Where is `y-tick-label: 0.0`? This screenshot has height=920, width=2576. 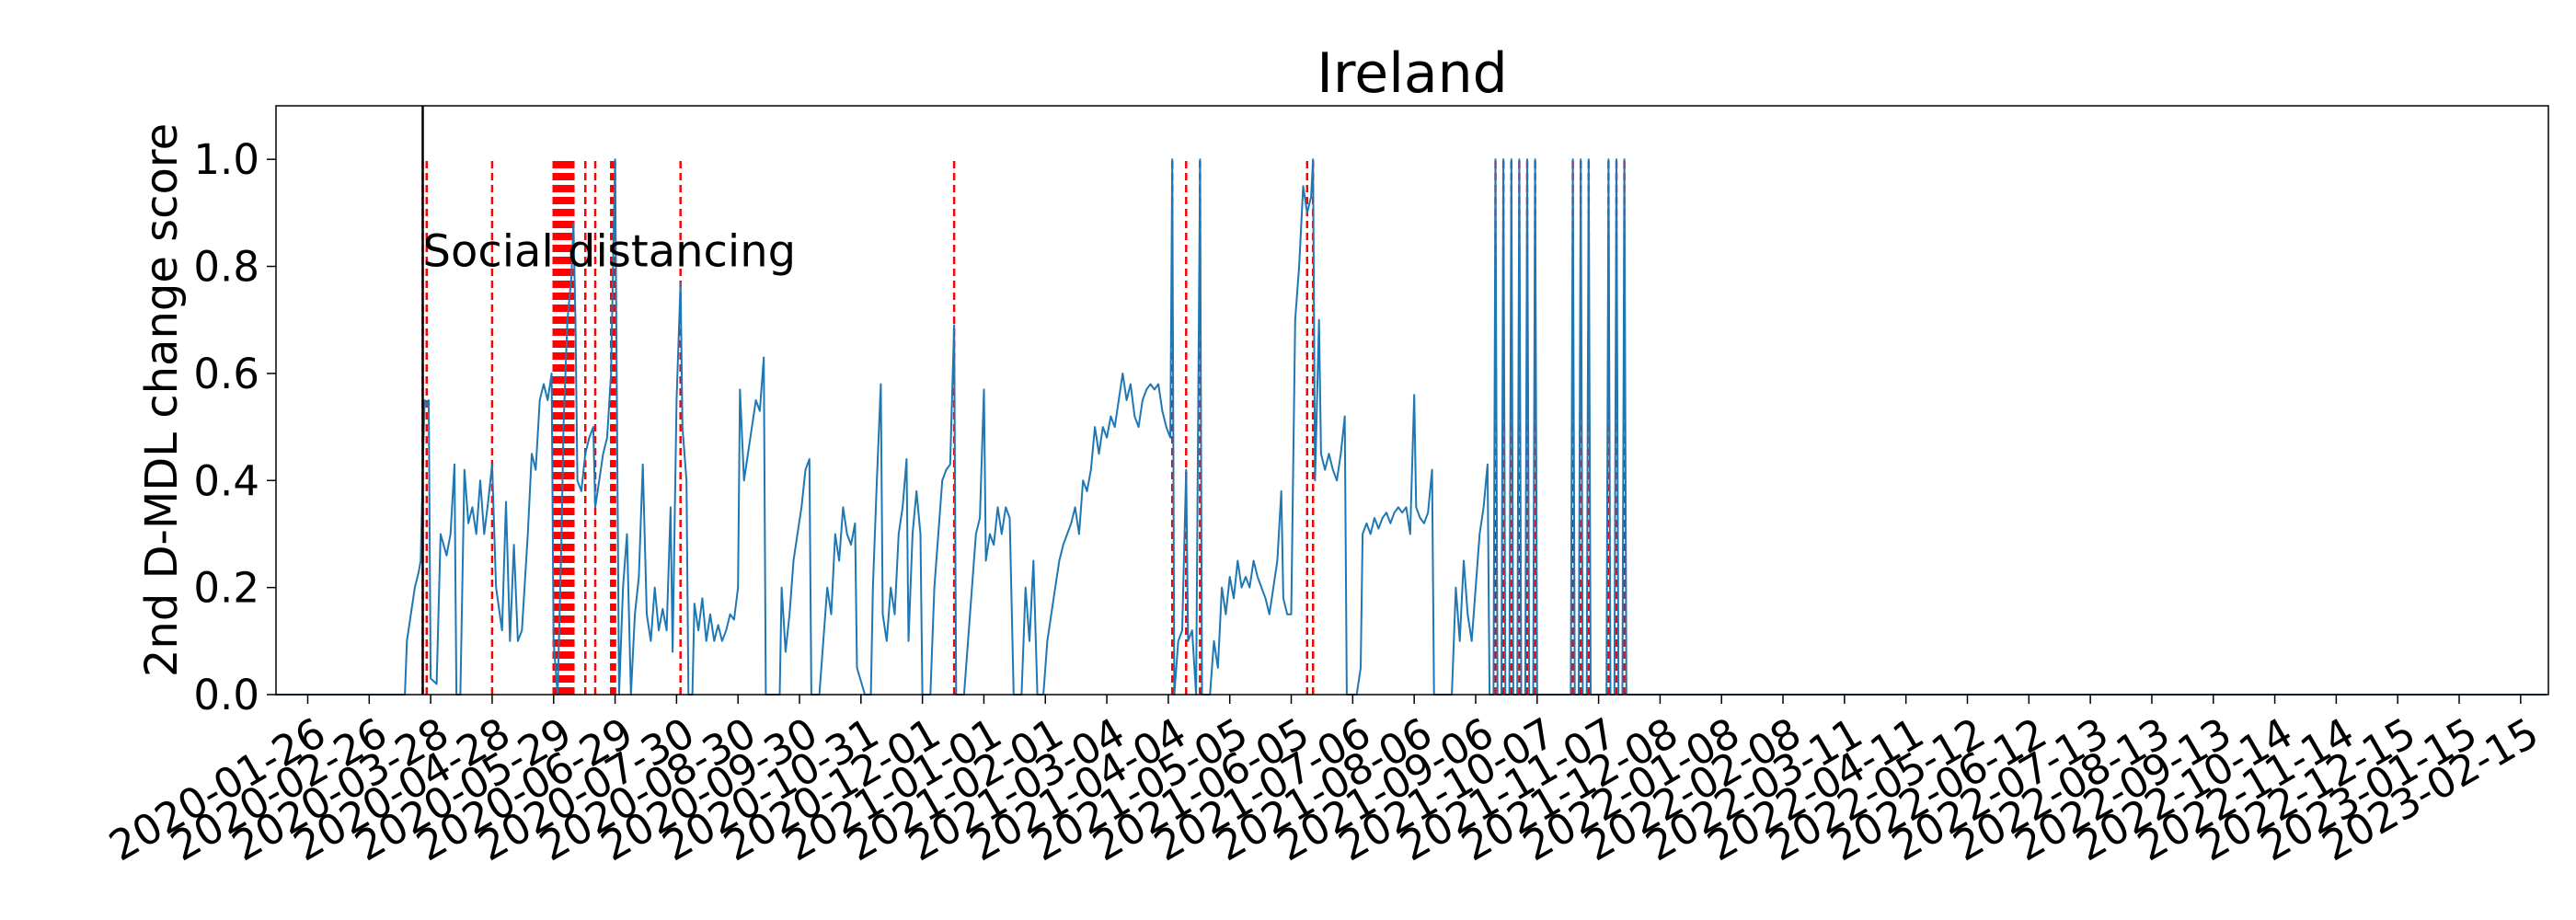
y-tick-label: 0.0 is located at coordinates (226, 695).